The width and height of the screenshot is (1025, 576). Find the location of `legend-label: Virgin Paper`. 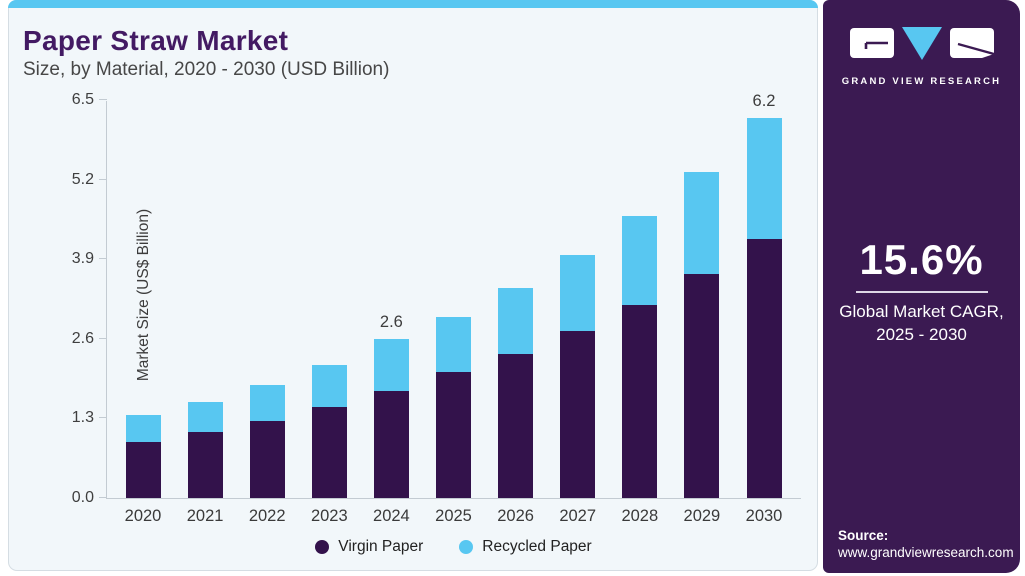

legend-label: Virgin Paper is located at coordinates (381, 546).